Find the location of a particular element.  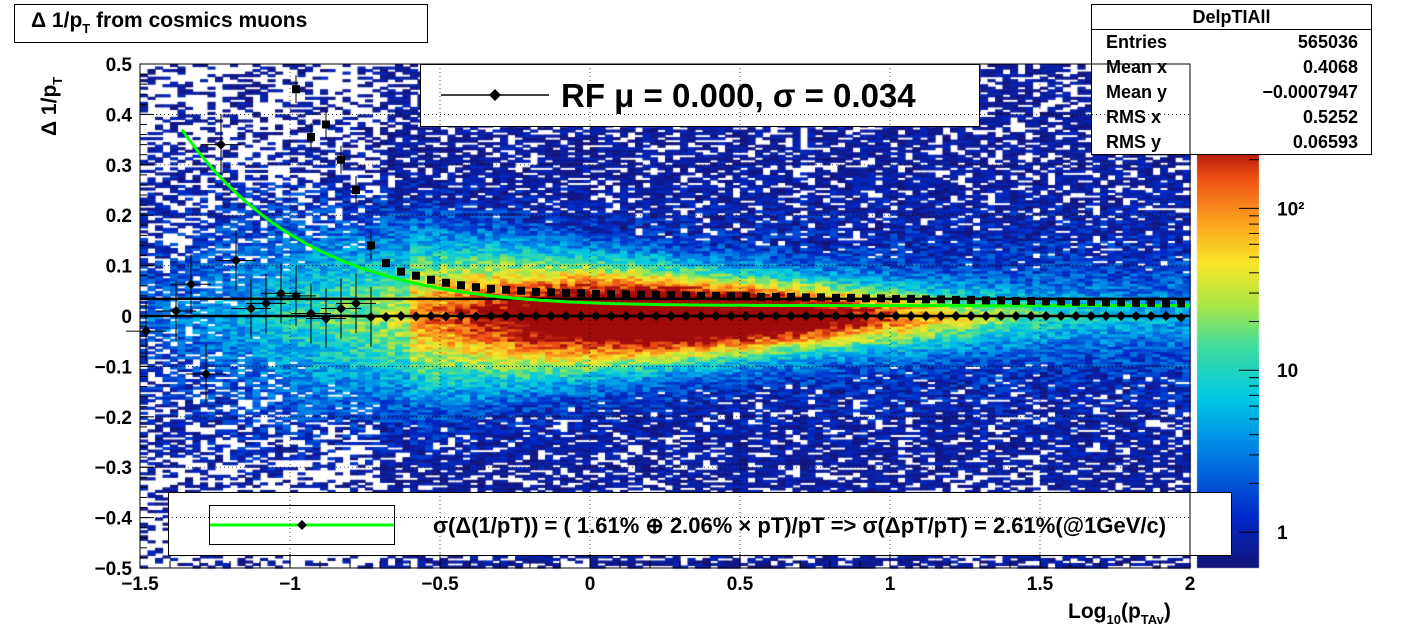

legend-fit-marker is located at coordinates (302, 525).